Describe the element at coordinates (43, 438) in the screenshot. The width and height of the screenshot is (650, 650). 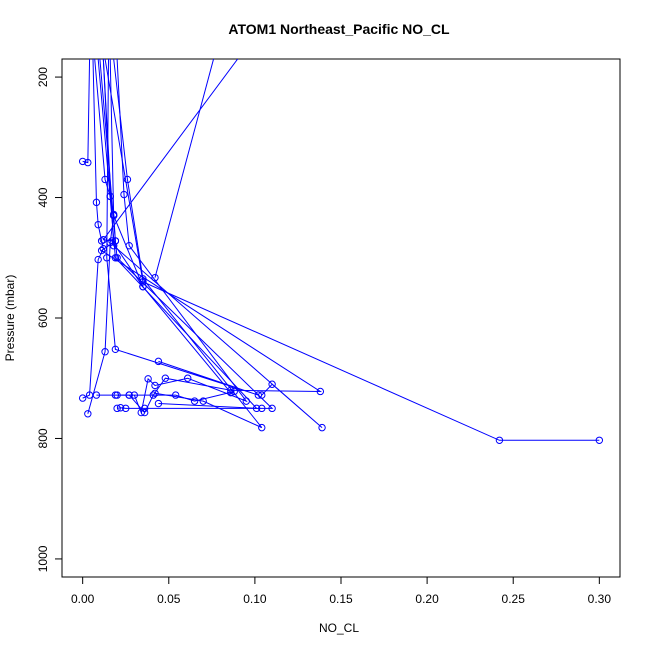
I see `y-tick-label: 800` at that location.